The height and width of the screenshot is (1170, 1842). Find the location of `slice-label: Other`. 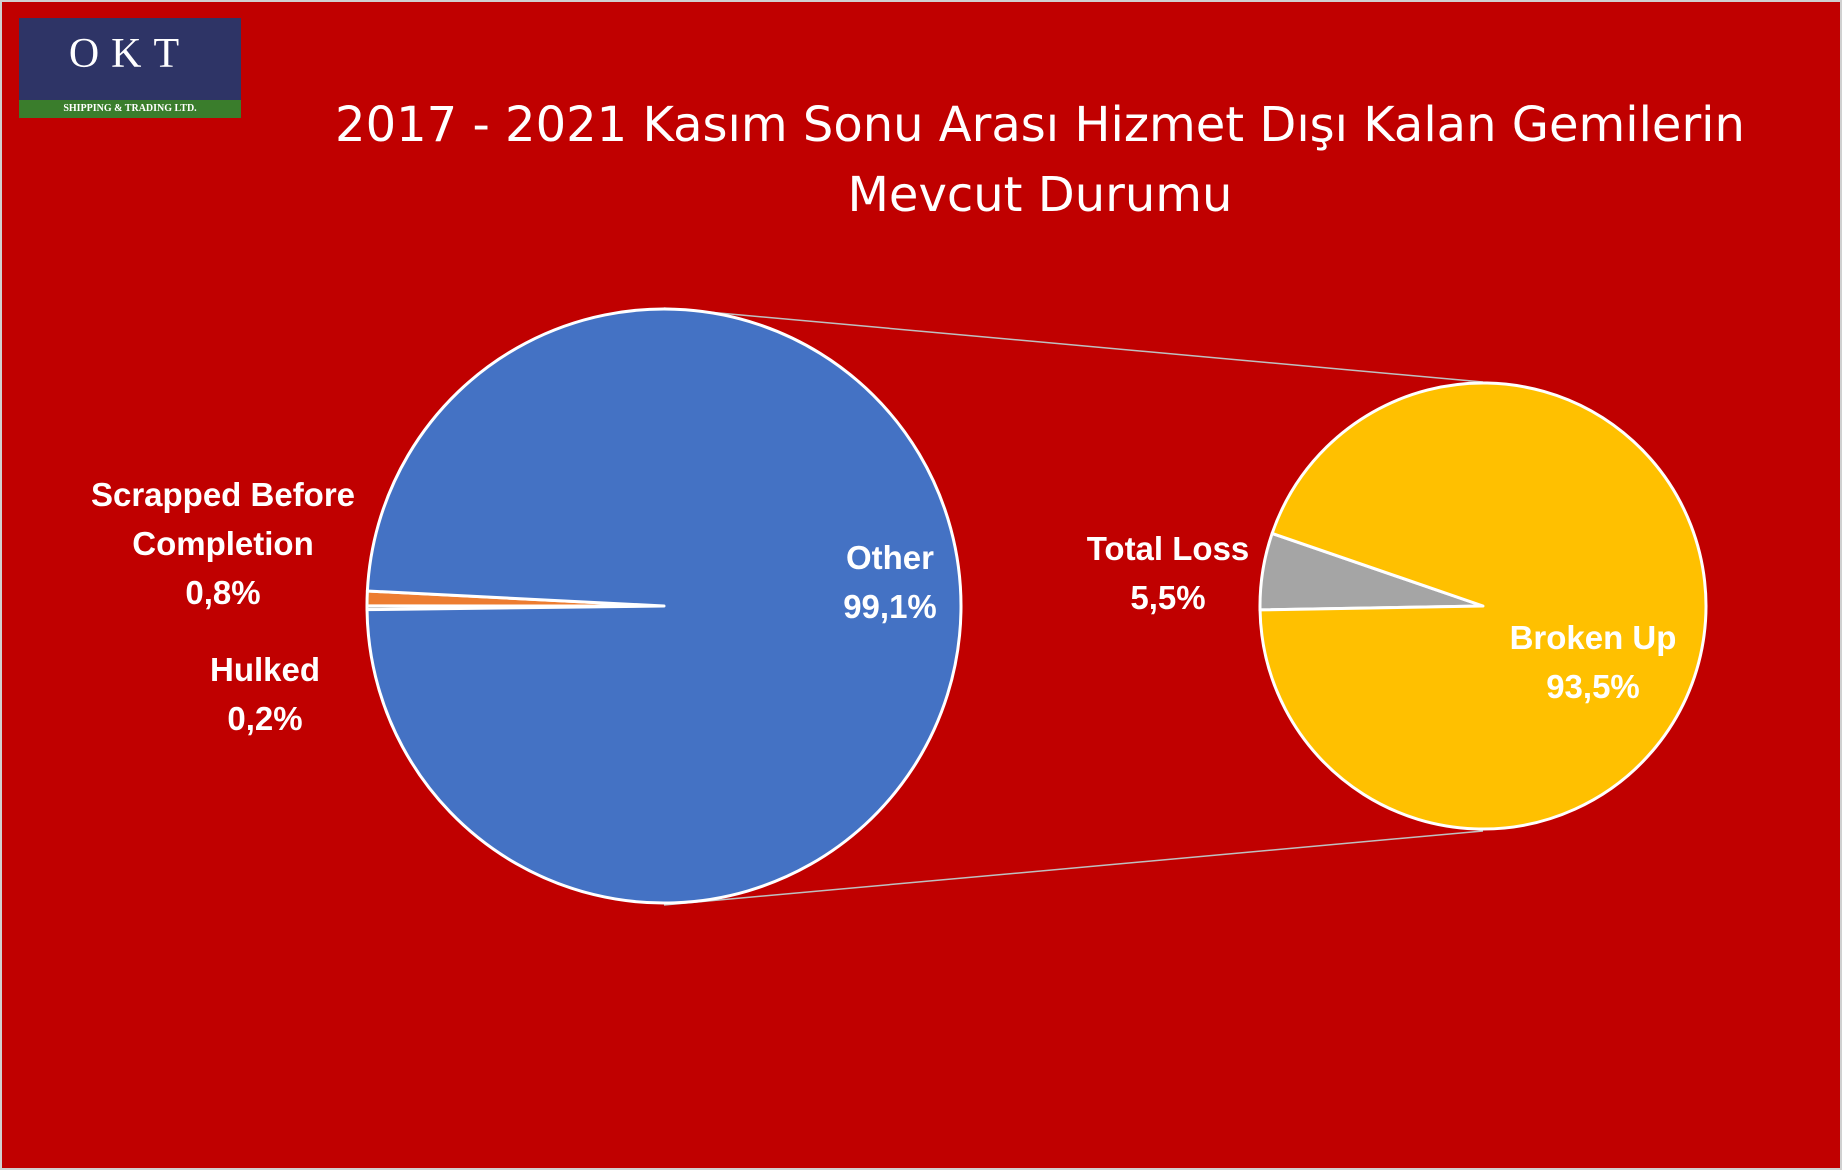

slice-label: Other is located at coordinates (889, 557).